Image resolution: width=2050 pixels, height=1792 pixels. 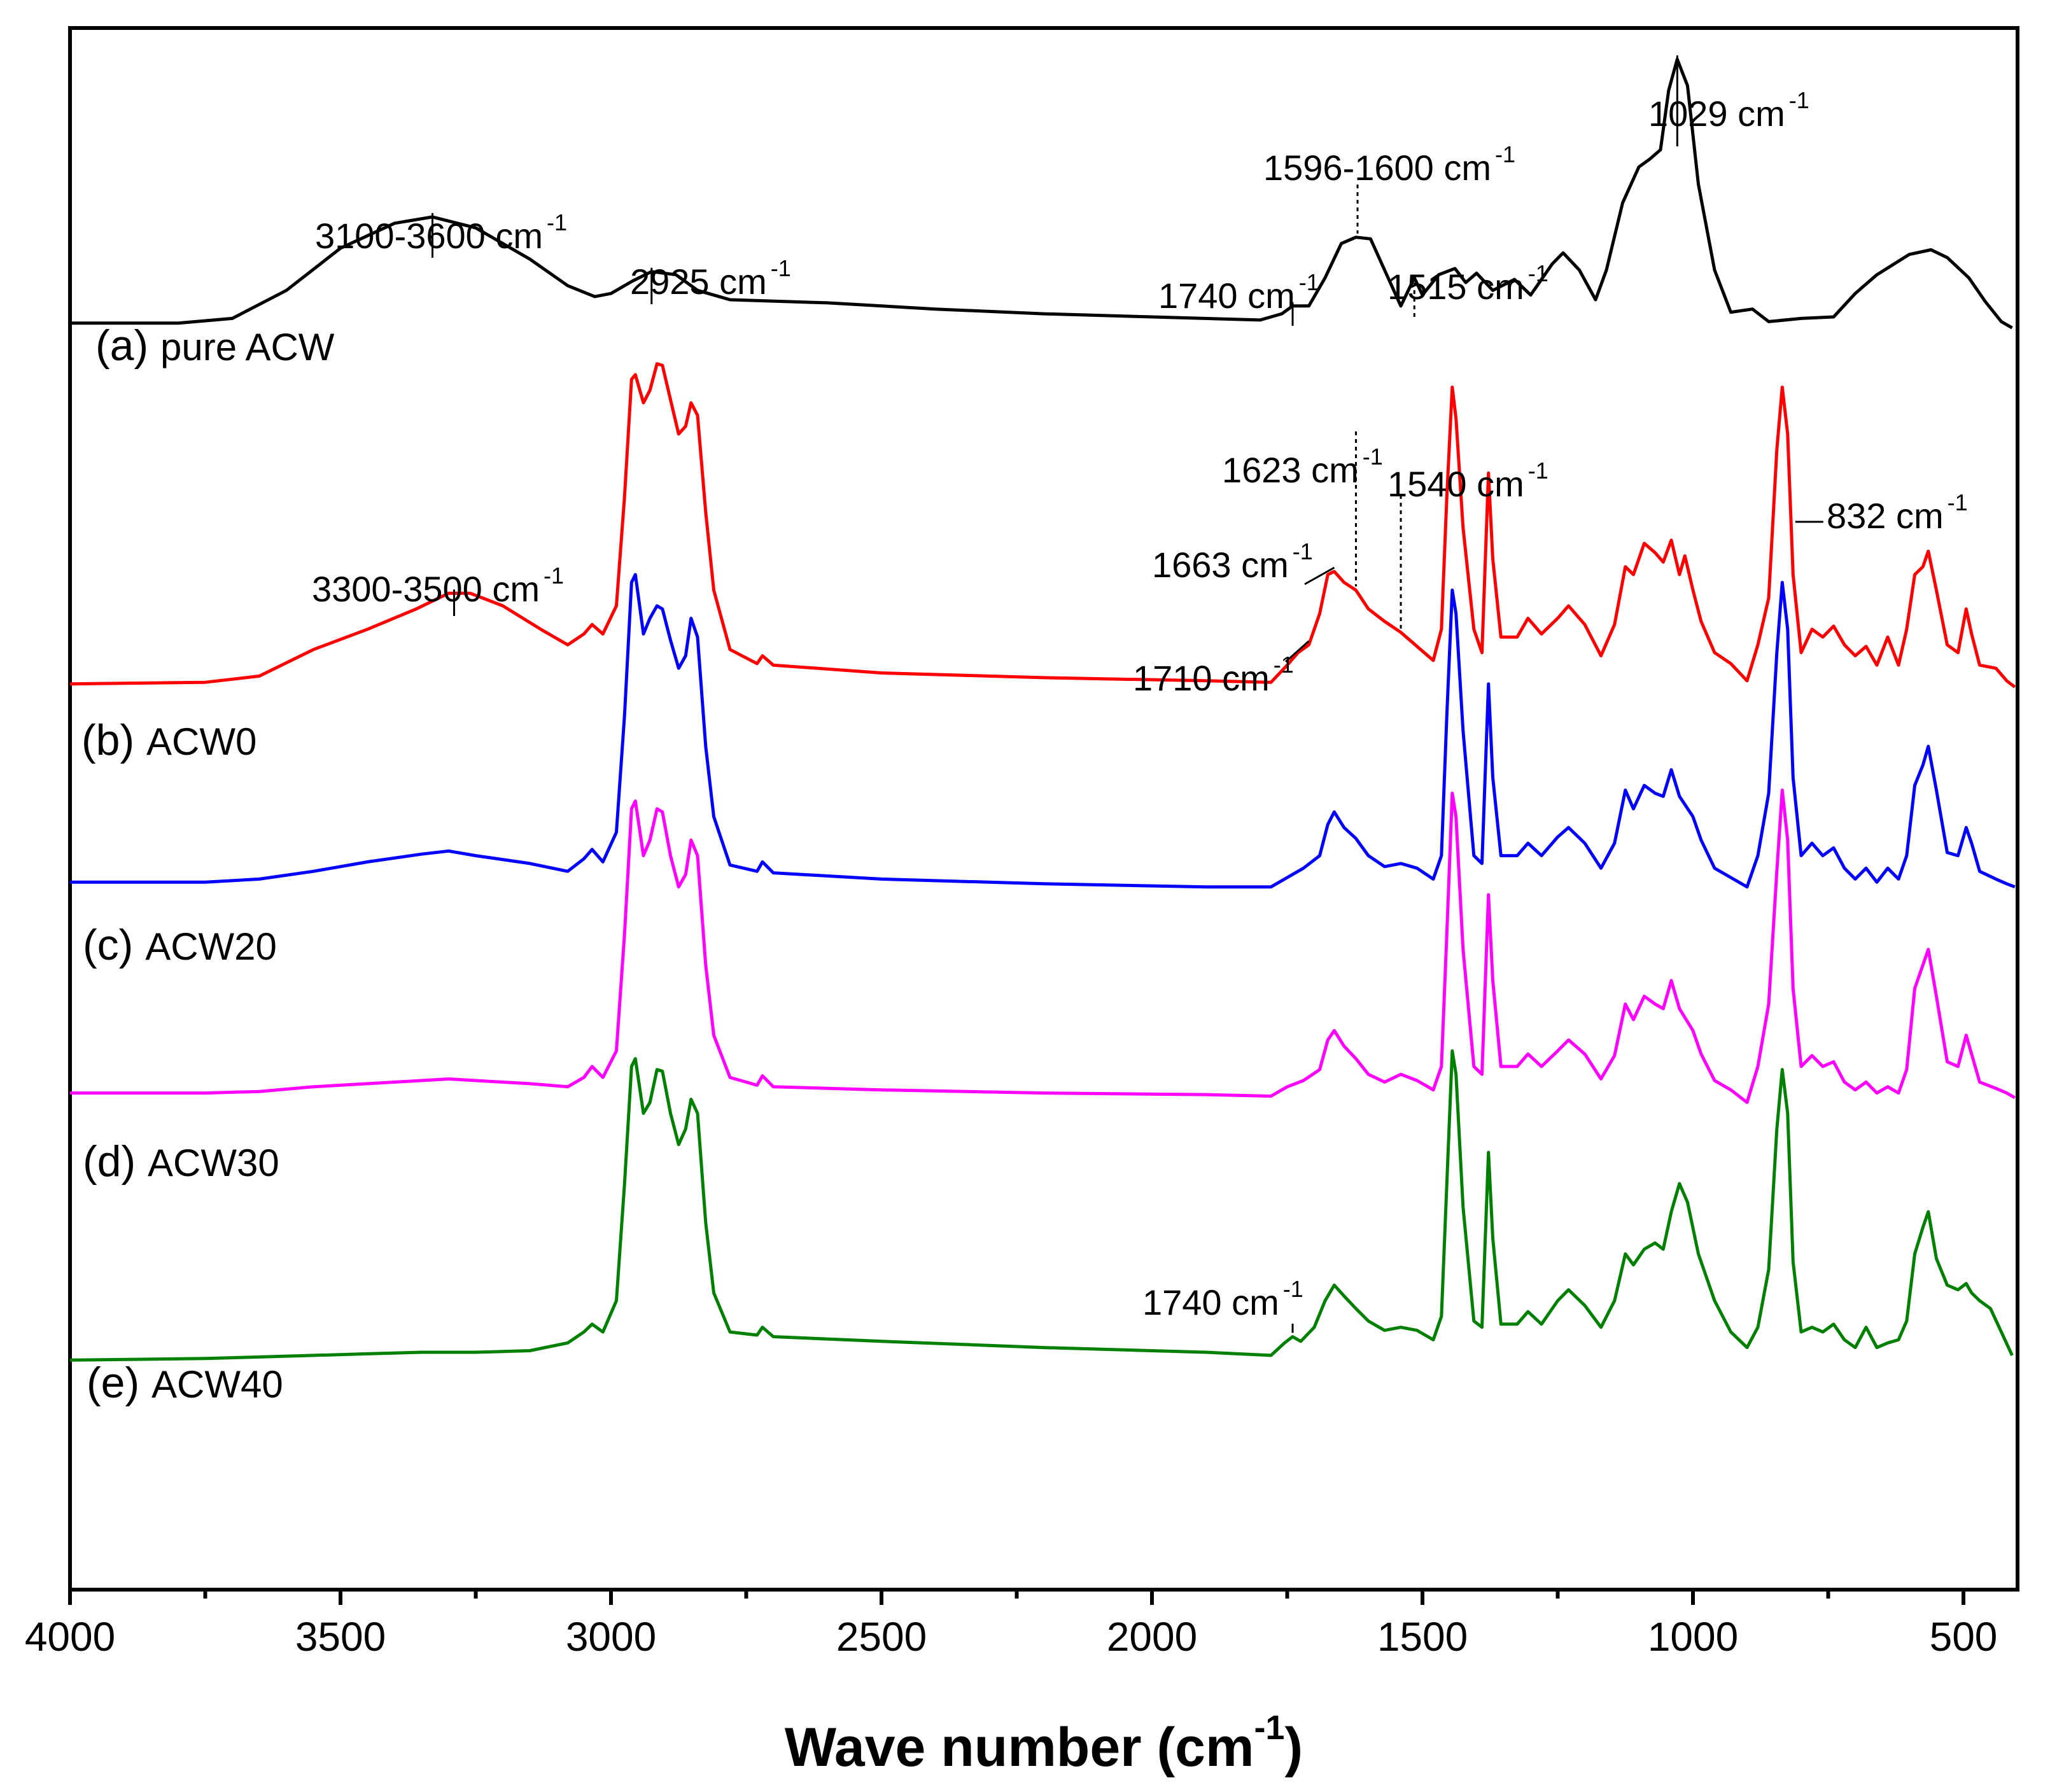 I want to click on x-axis: 4000 3500 3000 2500 2000 1500 1000 500, so click(x=1011, y=1625).